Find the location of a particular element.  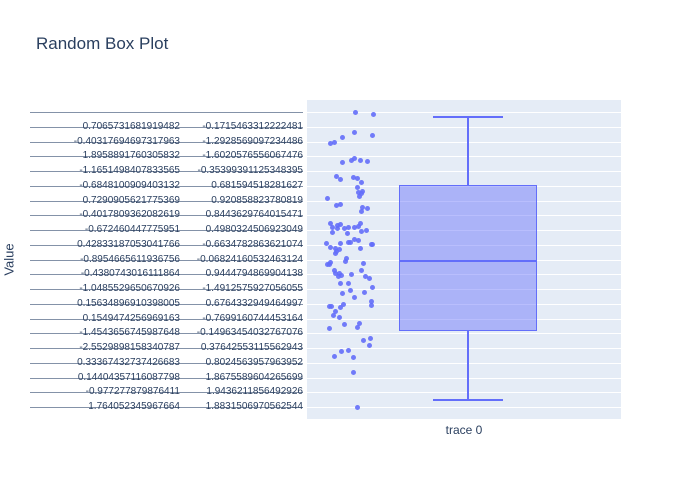

whisker-cap-lower is located at coordinates (468, 399).